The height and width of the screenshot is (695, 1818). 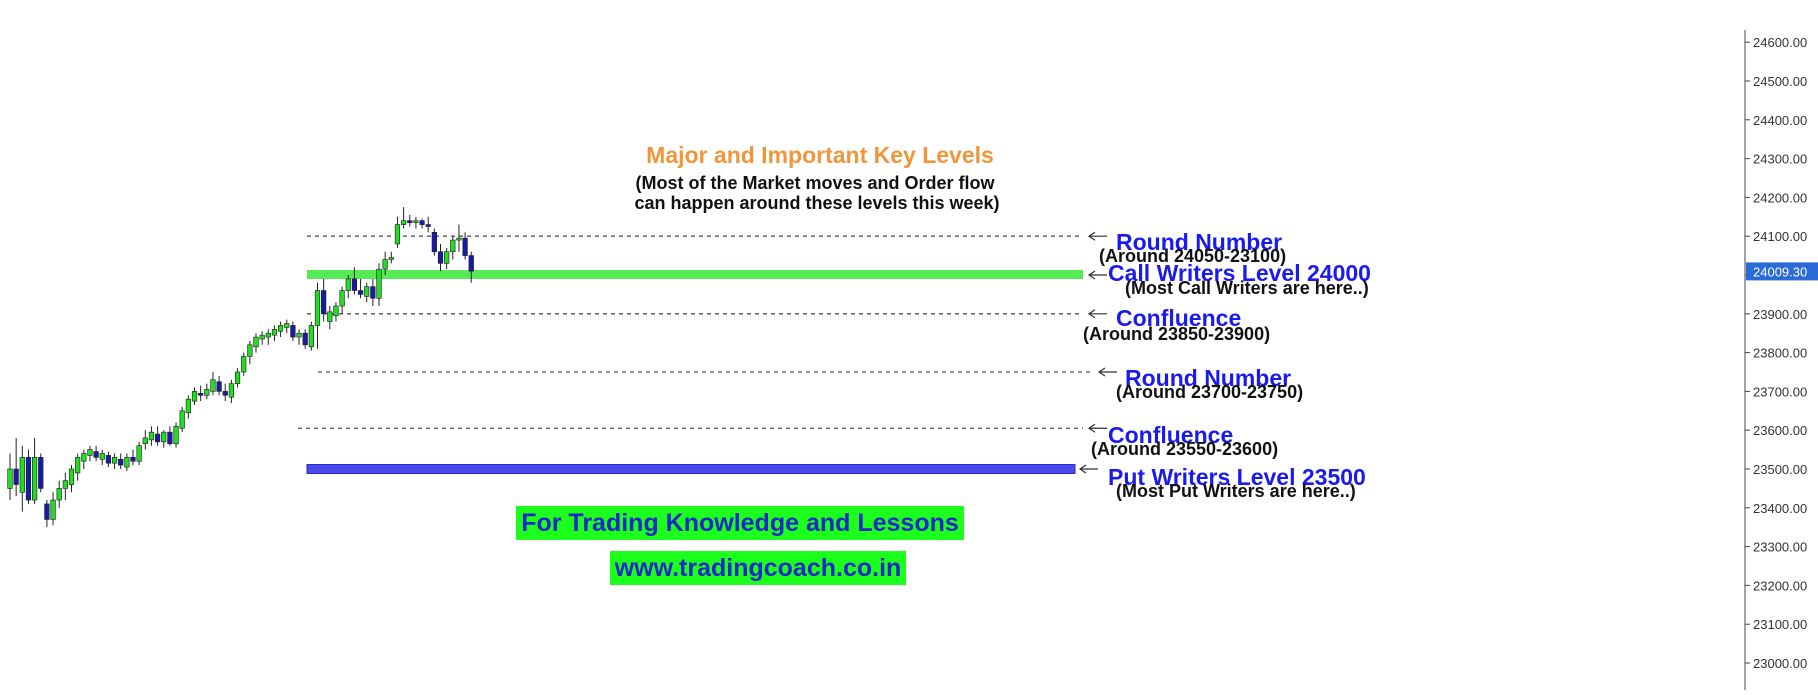 What do you see at coordinates (1780, 547) in the screenshot?
I see `price-tick-label: 23300.00` at bounding box center [1780, 547].